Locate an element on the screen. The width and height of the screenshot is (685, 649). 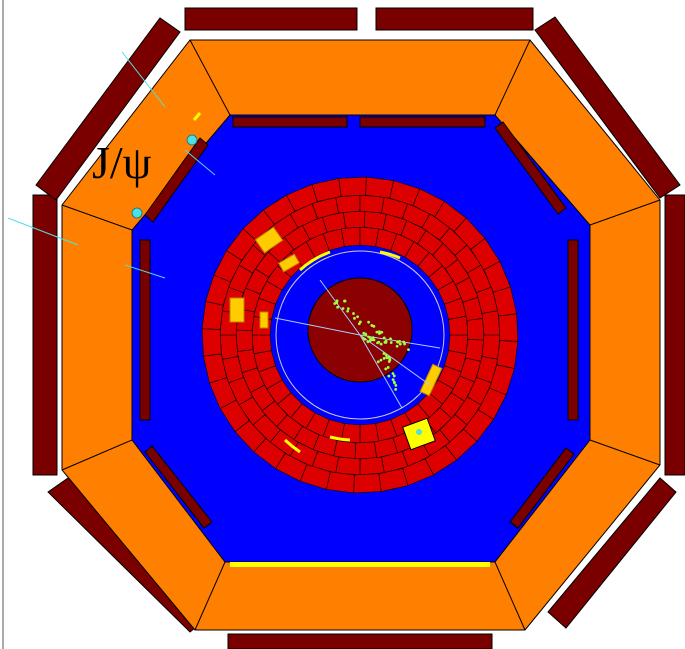
particle-label: J/ψ is located at coordinates (122, 162).